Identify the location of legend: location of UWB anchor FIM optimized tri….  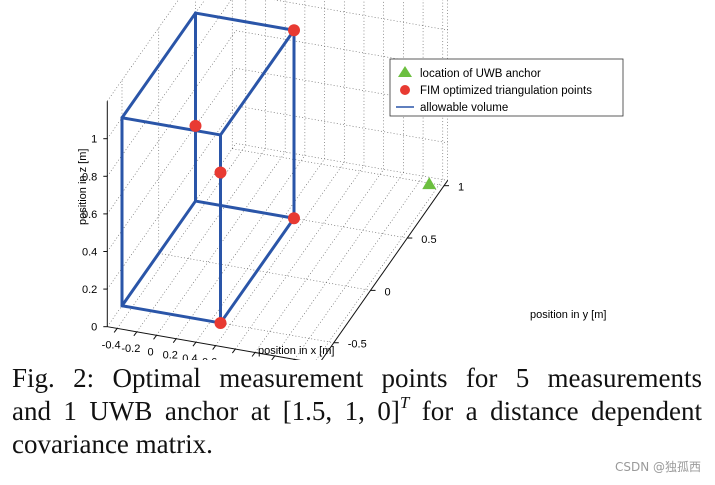
(506, 87).